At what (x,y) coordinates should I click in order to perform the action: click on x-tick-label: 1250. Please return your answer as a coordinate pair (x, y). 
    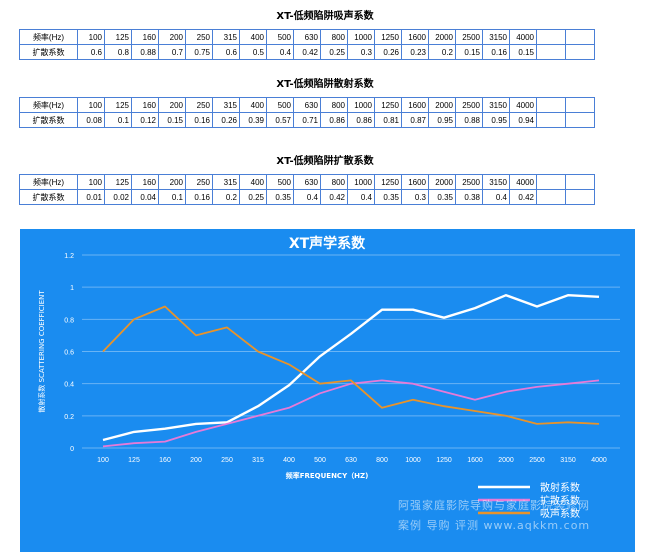
    Looking at the image, I should click on (444, 460).